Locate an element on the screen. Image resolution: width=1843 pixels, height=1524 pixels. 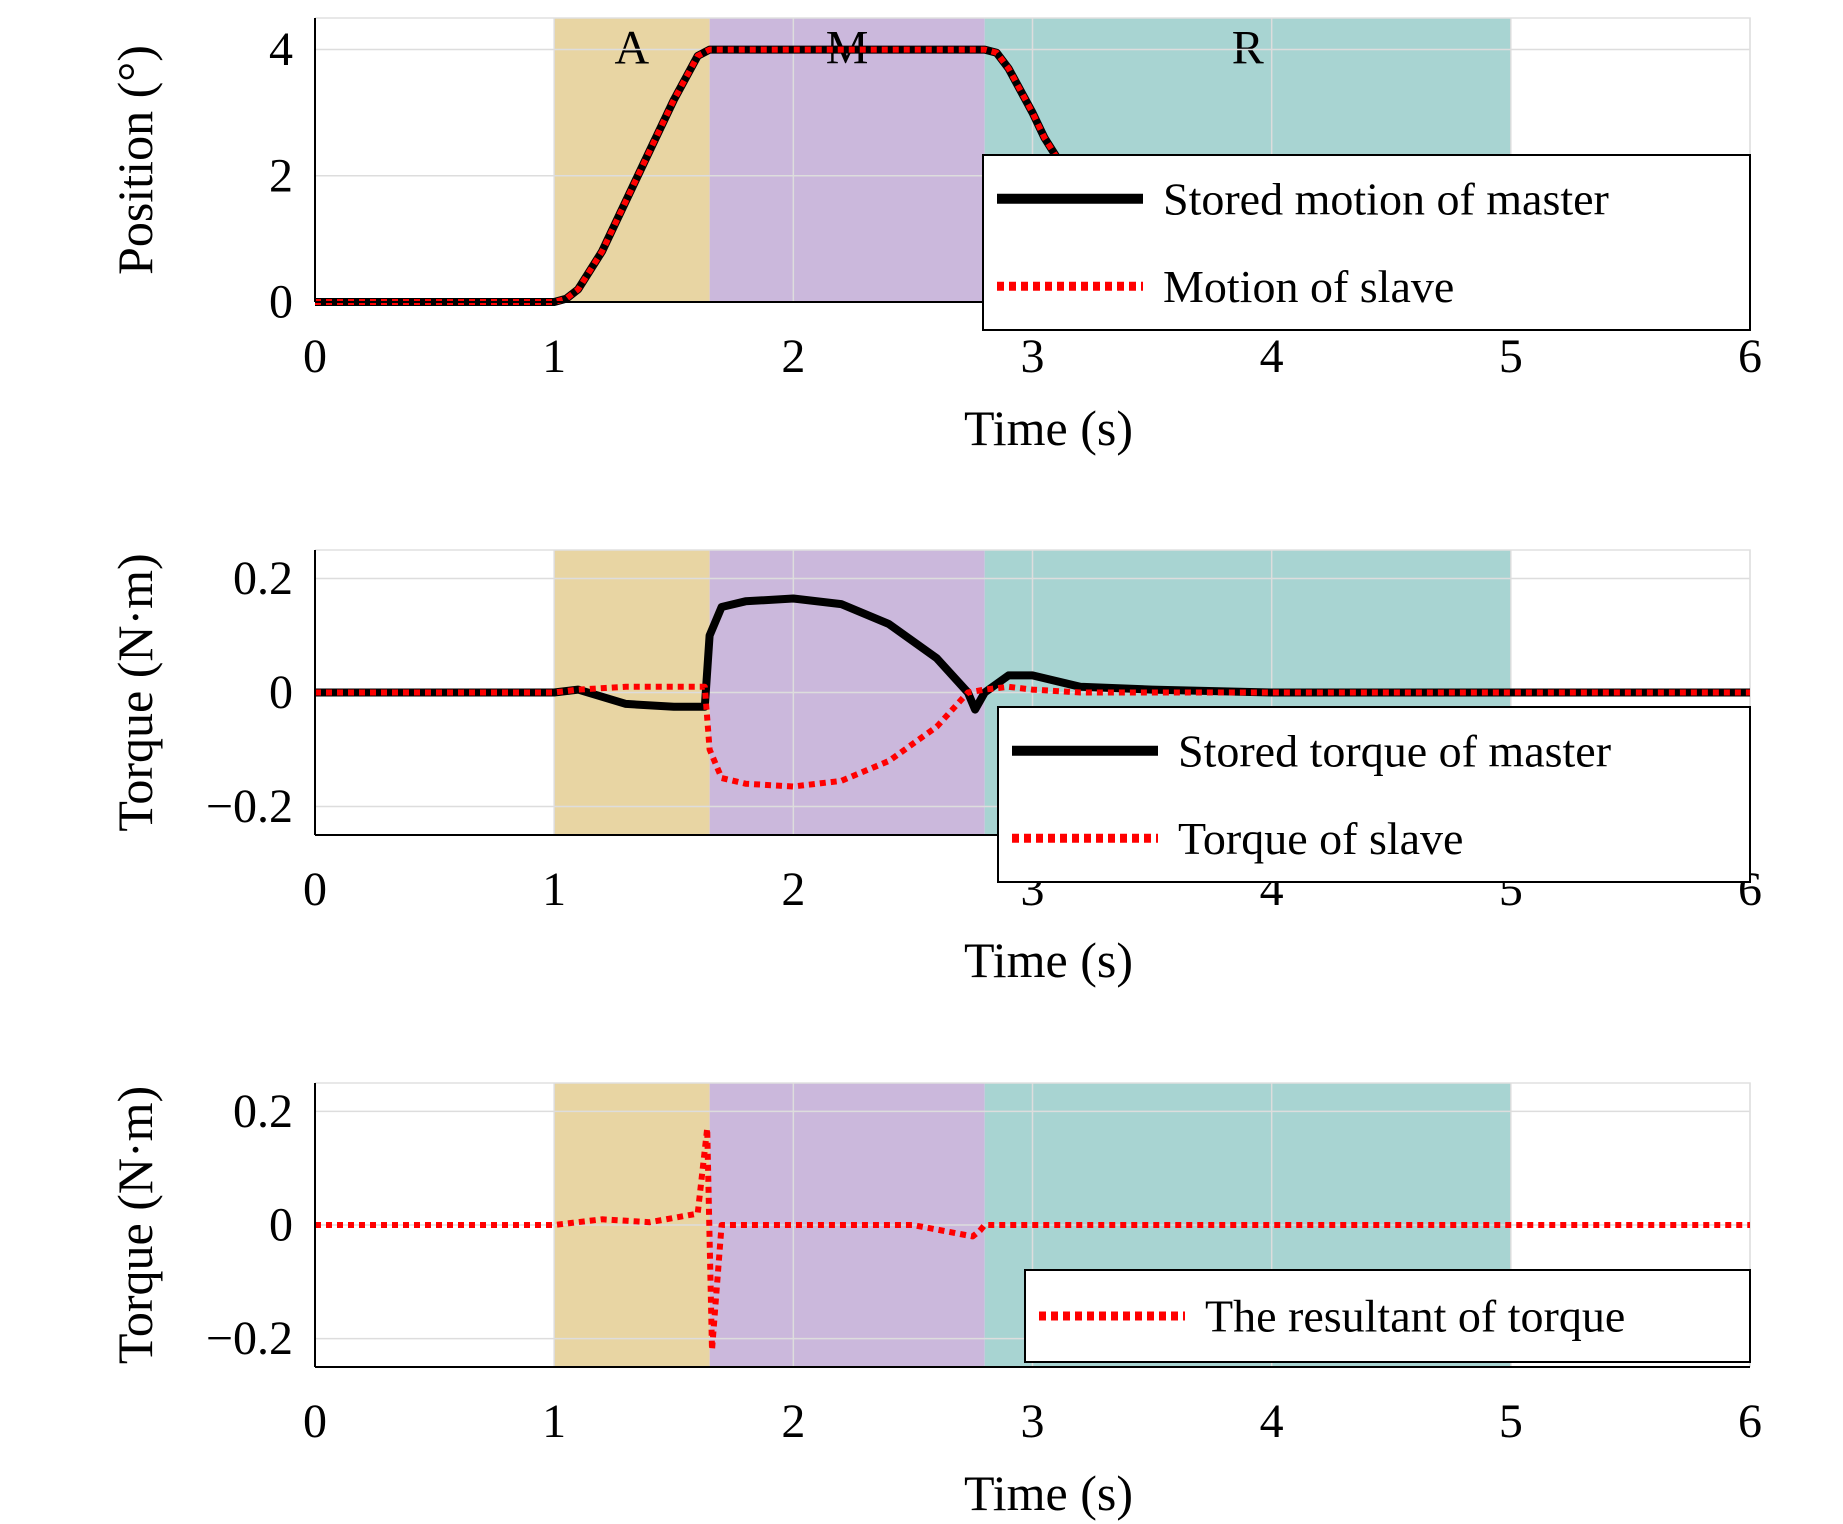
legend-label: Stored motion of master is located at coordinates (1386, 198).